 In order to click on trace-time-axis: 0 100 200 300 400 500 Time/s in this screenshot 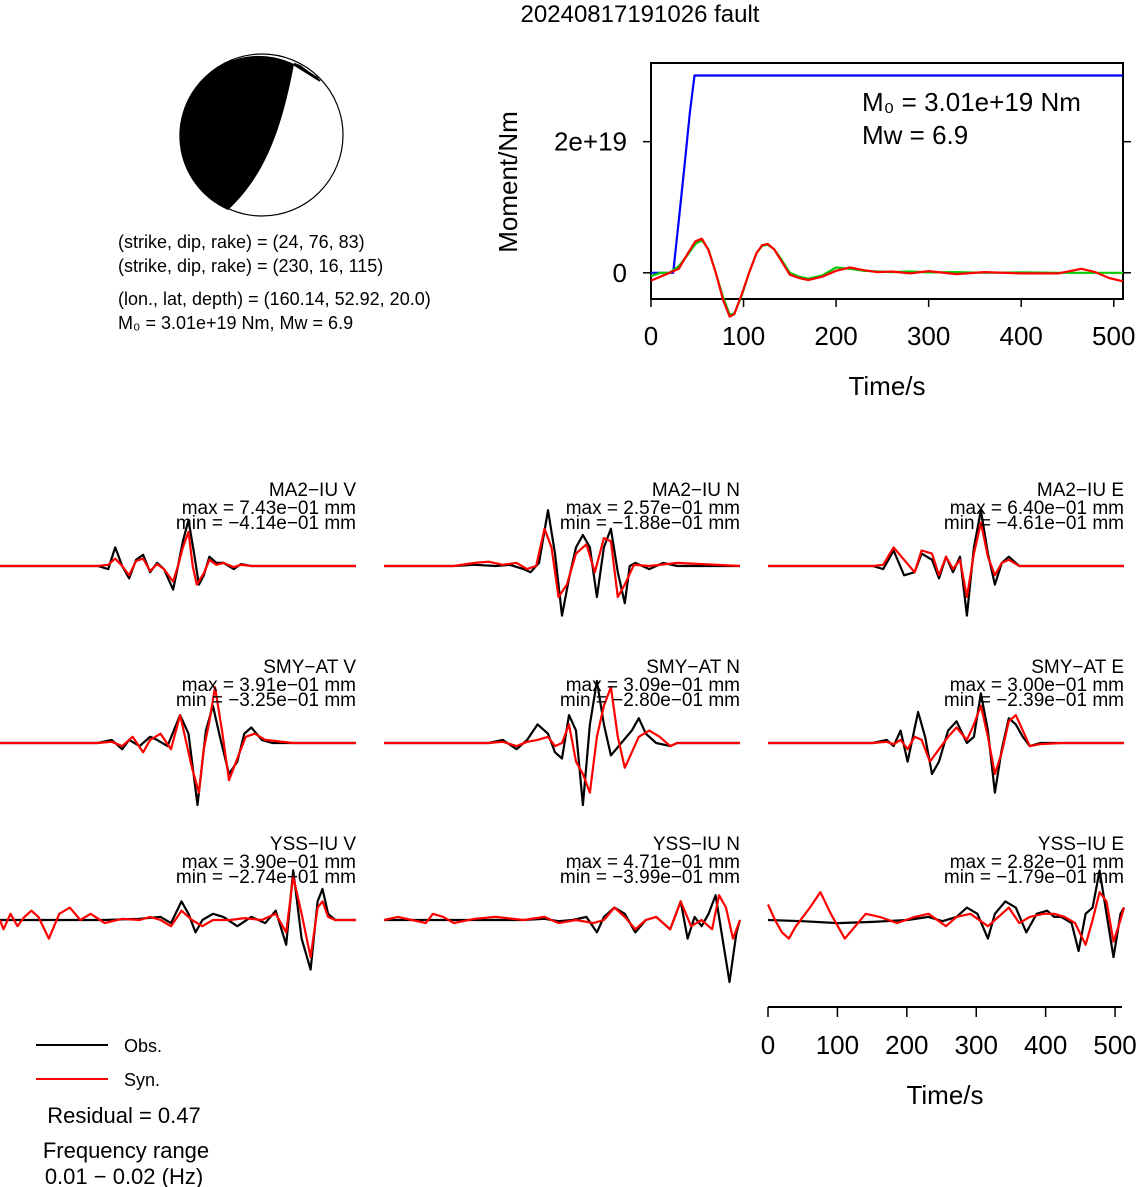, I will do `click(949, 1058)`.